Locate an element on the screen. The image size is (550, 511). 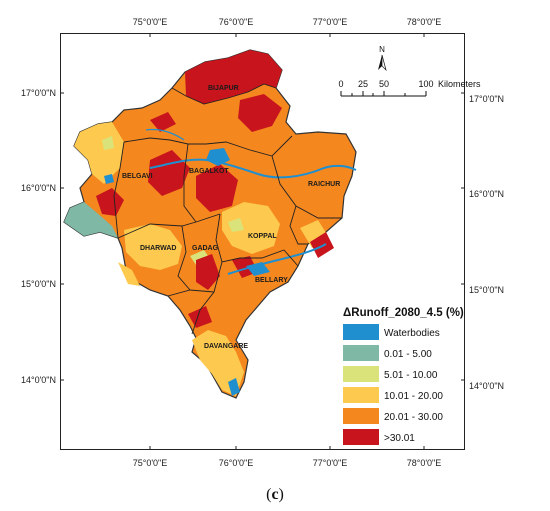
legend-label: 5.01 - 10.00 is located at coordinates (411, 375).